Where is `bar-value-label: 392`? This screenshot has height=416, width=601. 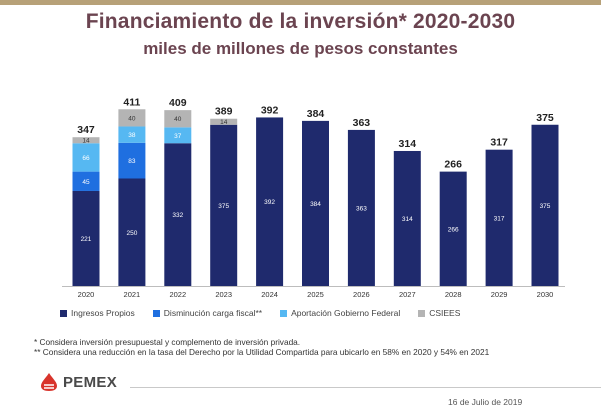 bar-value-label: 392 is located at coordinates (269, 202).